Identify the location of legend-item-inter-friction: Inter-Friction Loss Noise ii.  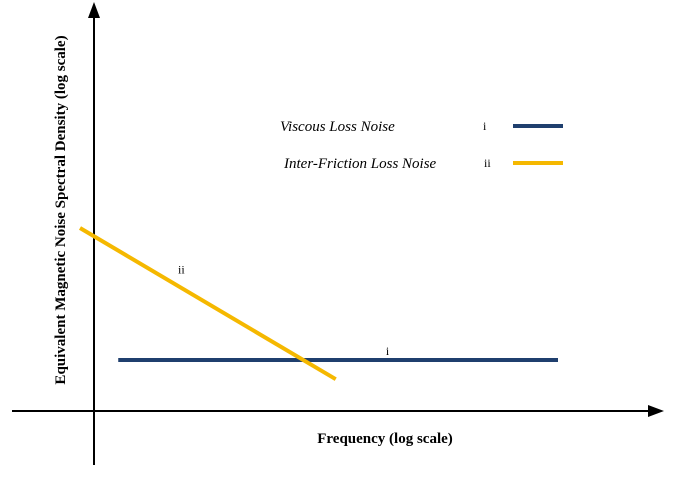
(423, 164).